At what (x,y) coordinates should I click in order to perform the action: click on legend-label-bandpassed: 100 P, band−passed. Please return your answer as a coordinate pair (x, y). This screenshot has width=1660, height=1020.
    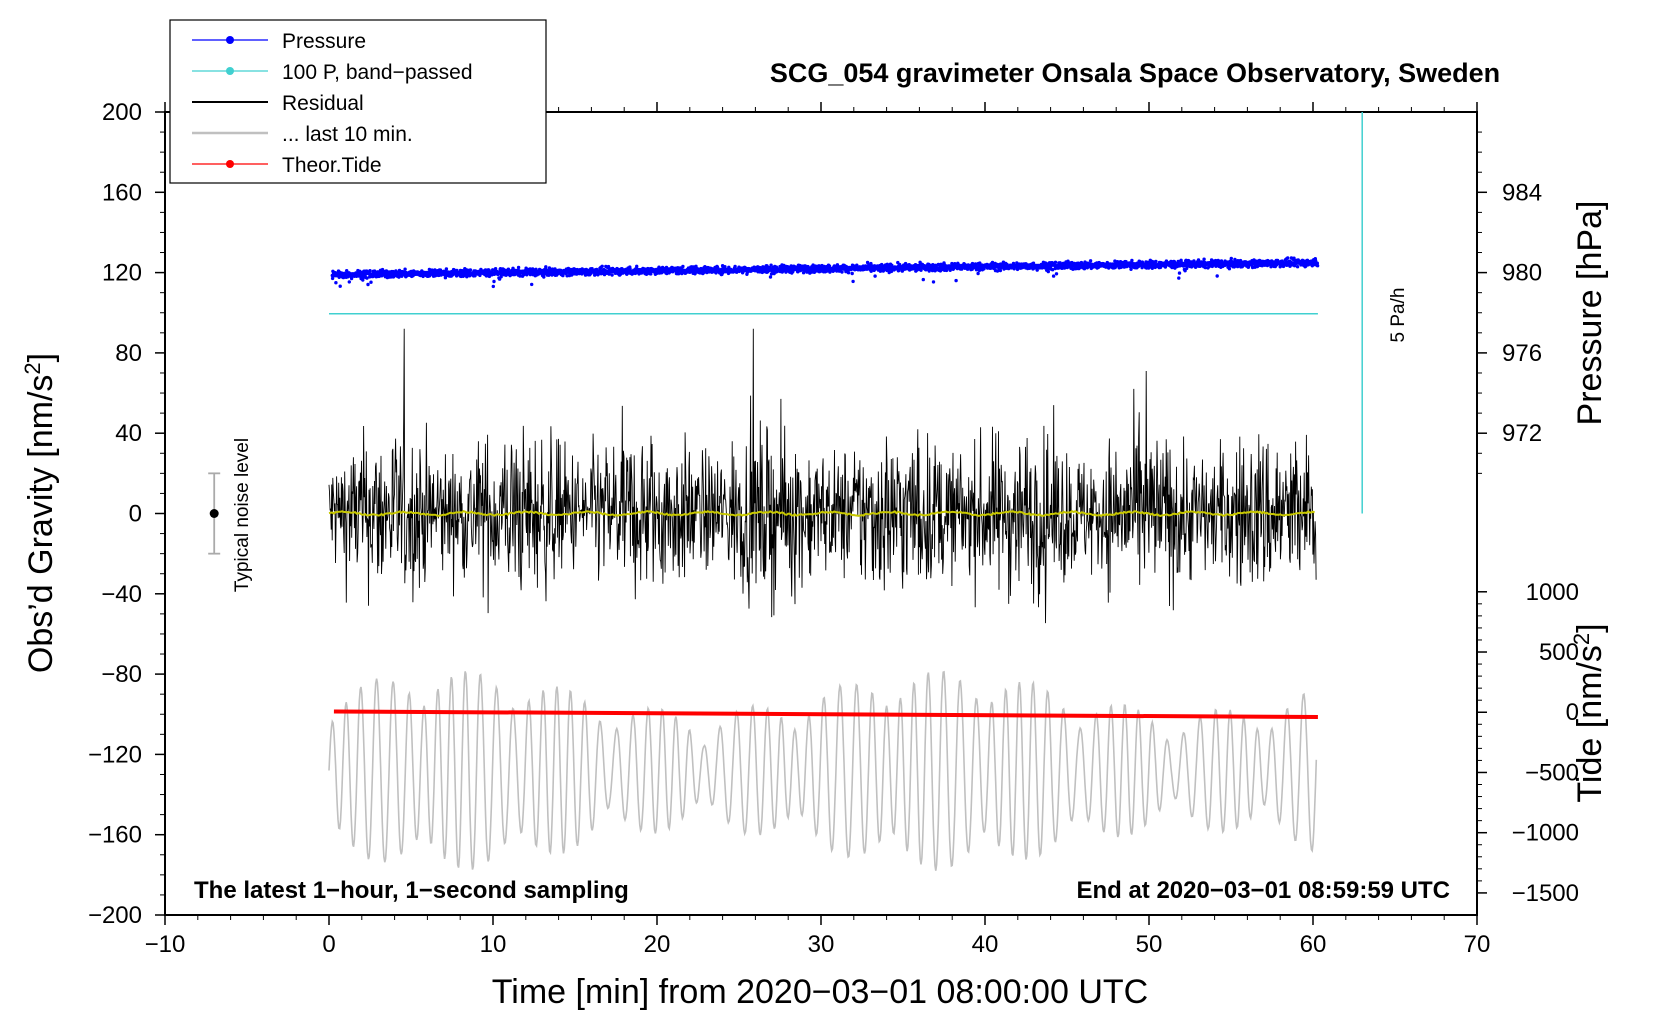
    Looking at the image, I should click on (377, 72).